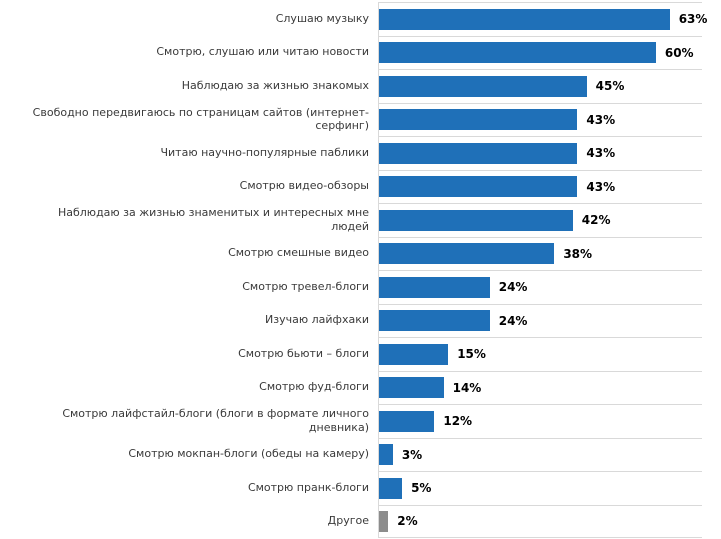 The image size is (721, 539). Describe the element at coordinates (471, 354) in the screenshot. I see `value-label: 15%` at that location.